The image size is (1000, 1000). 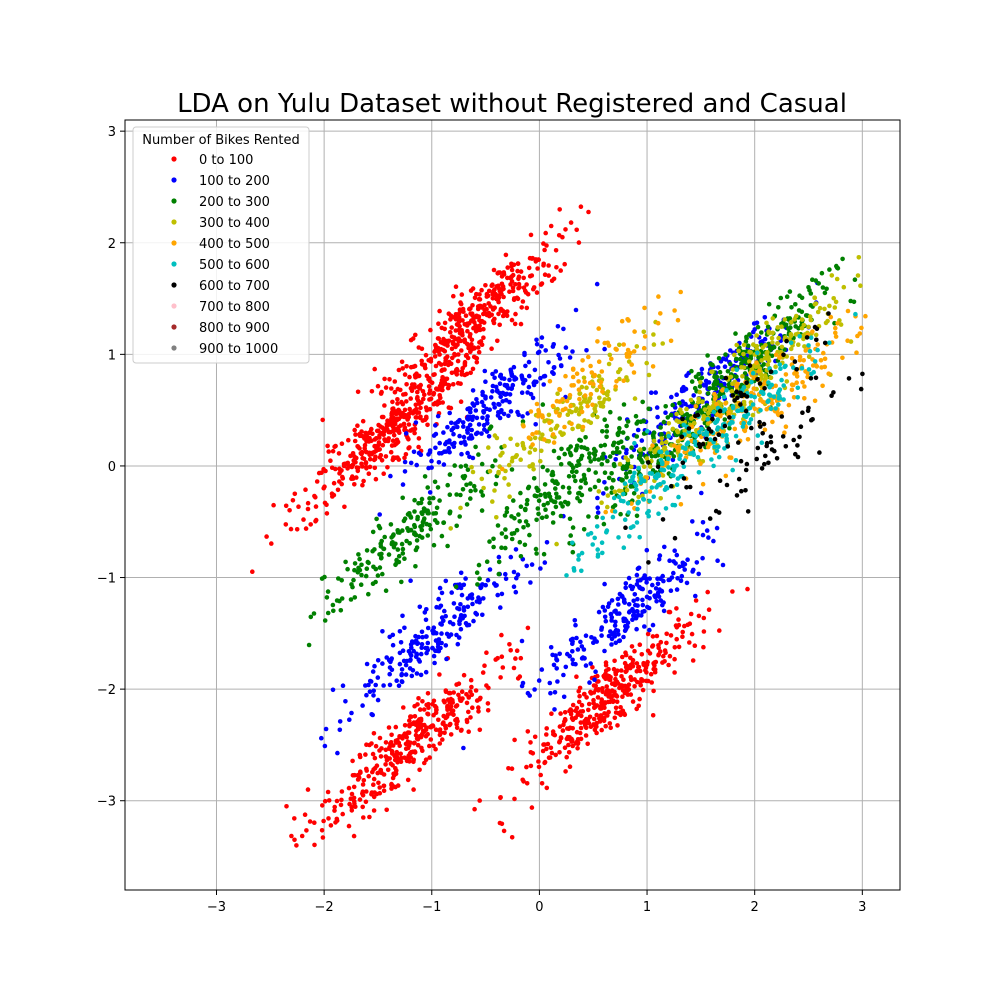 What do you see at coordinates (174, 201) in the screenshot?
I see `legend-marker` at bounding box center [174, 201].